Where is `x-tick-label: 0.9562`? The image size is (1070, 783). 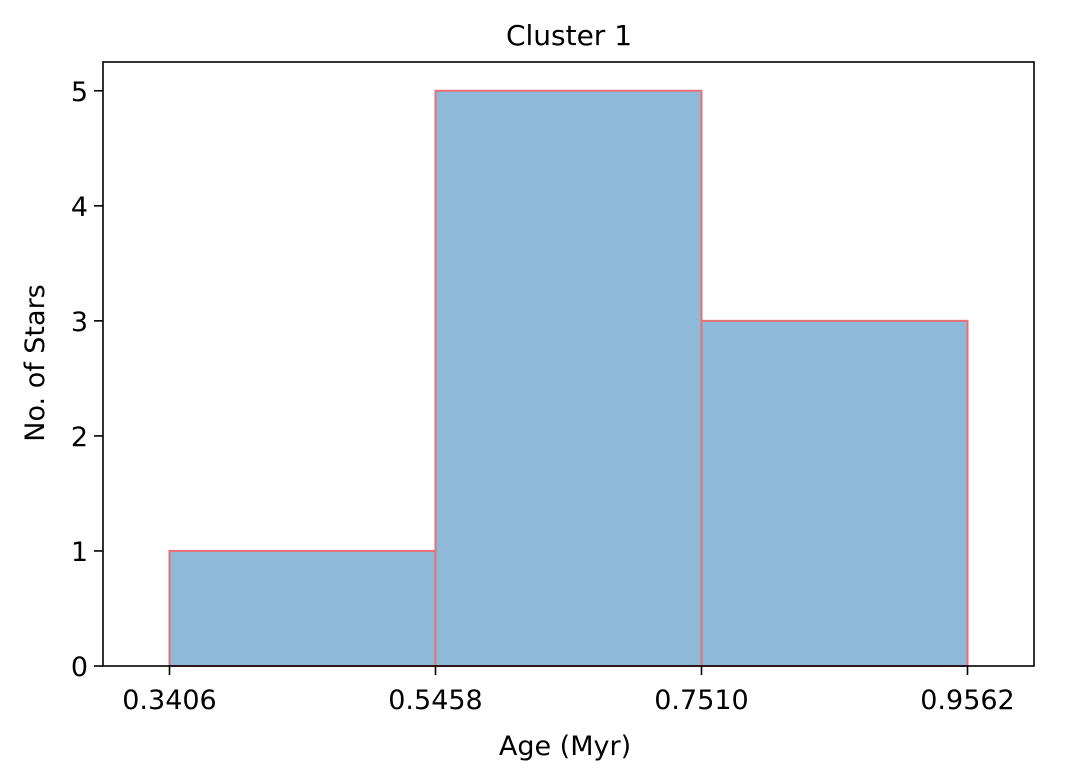 x-tick-label: 0.9562 is located at coordinates (967, 700).